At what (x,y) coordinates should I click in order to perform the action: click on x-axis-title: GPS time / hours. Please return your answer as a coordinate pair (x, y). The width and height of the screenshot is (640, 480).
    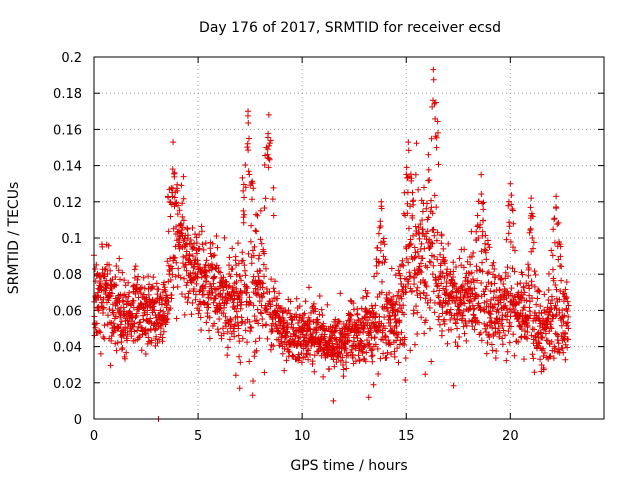
    Looking at the image, I should click on (348, 466).